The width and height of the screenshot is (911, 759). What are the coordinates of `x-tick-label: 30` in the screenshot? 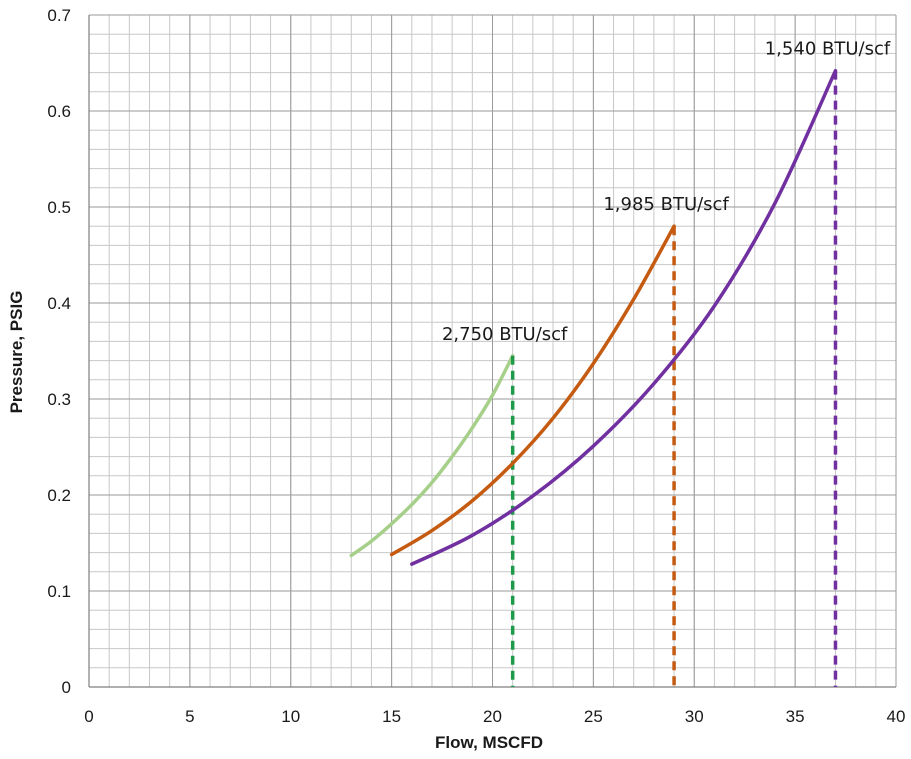 It's located at (694, 716).